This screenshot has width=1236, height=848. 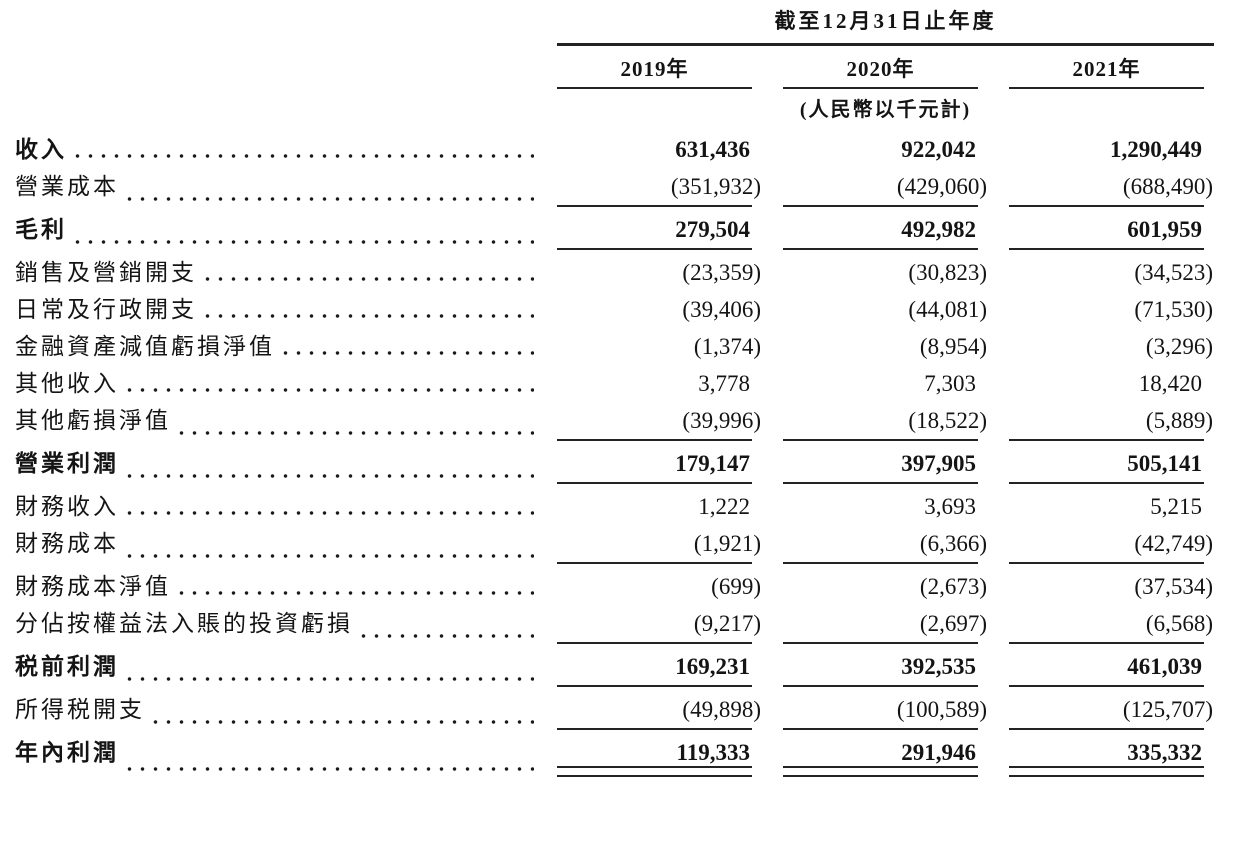 I want to click on row-value-2019: (1,374), so click(x=659, y=347).